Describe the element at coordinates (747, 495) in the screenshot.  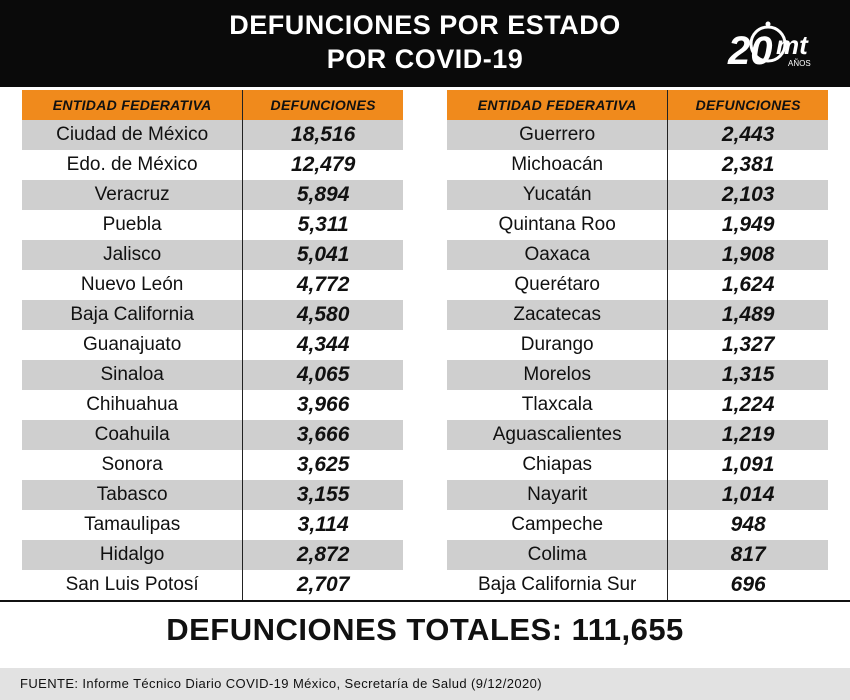
I see `deaths-value-cell: 1,014` at that location.